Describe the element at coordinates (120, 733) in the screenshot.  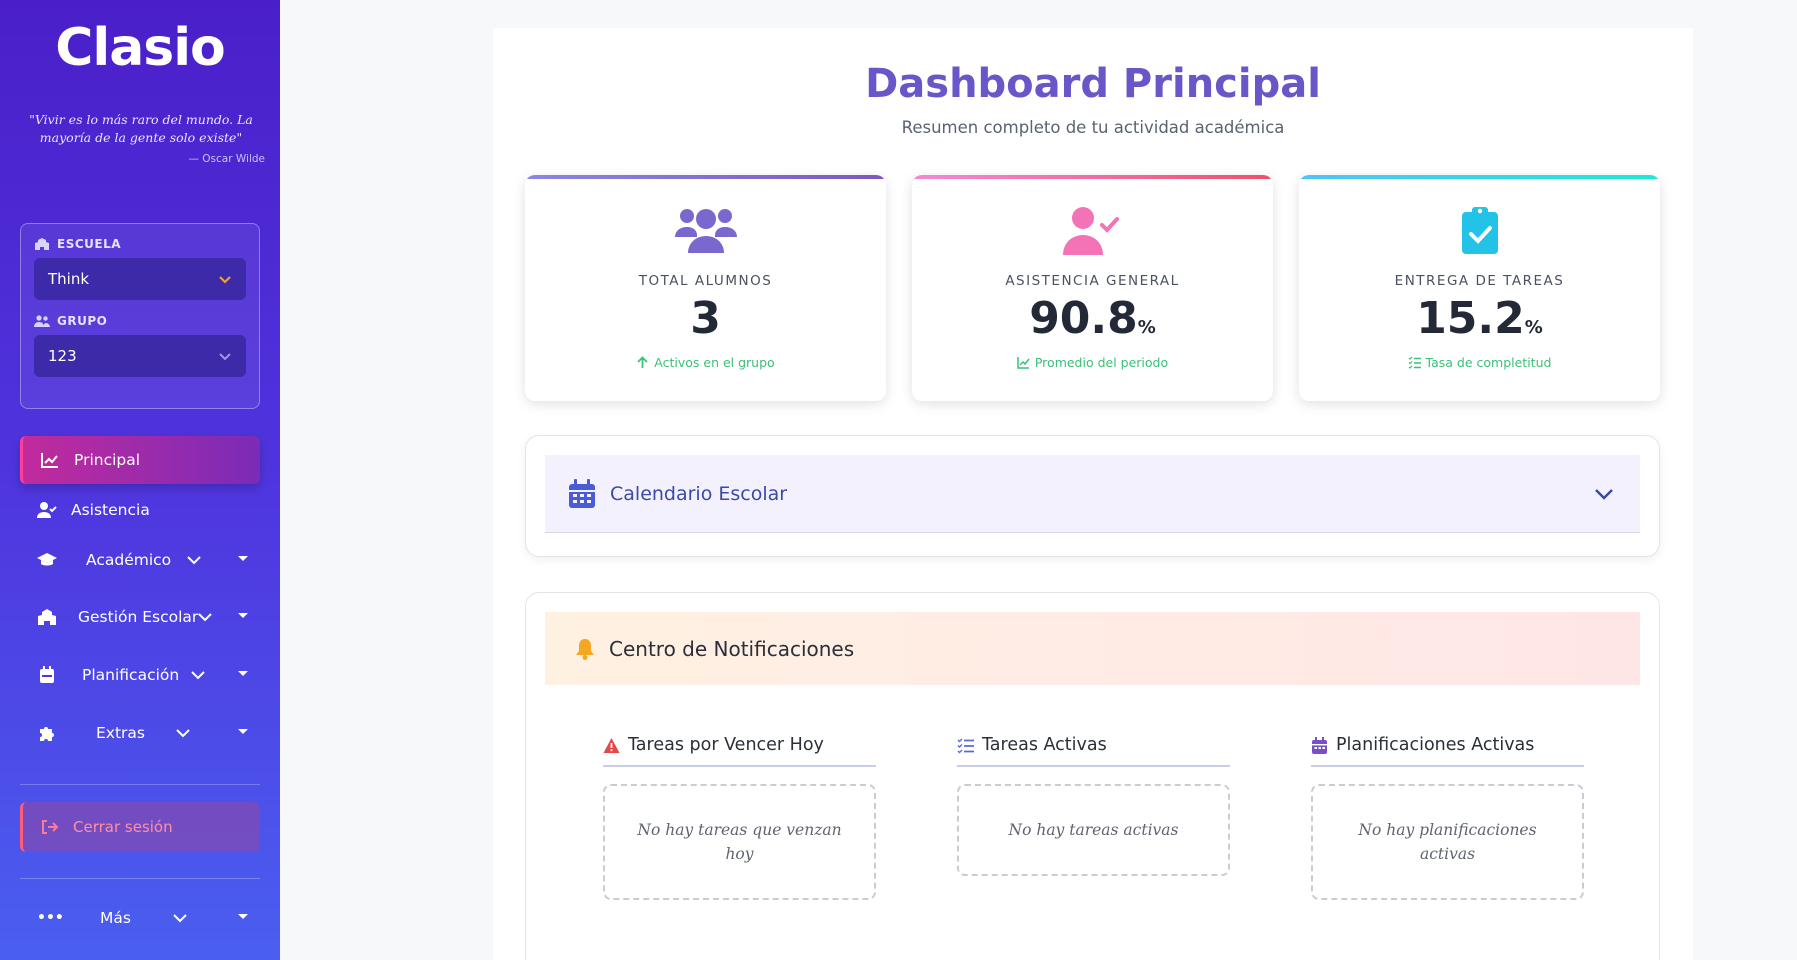
I see `nav-extras-label: Extras` at that location.